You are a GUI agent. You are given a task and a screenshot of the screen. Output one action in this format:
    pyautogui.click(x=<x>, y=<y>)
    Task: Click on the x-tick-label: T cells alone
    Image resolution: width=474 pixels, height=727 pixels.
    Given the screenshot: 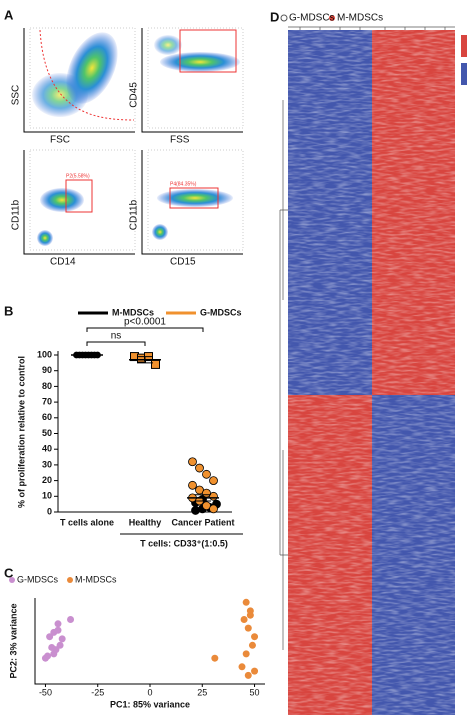 What is the action you would take?
    pyautogui.click(x=87, y=522)
    